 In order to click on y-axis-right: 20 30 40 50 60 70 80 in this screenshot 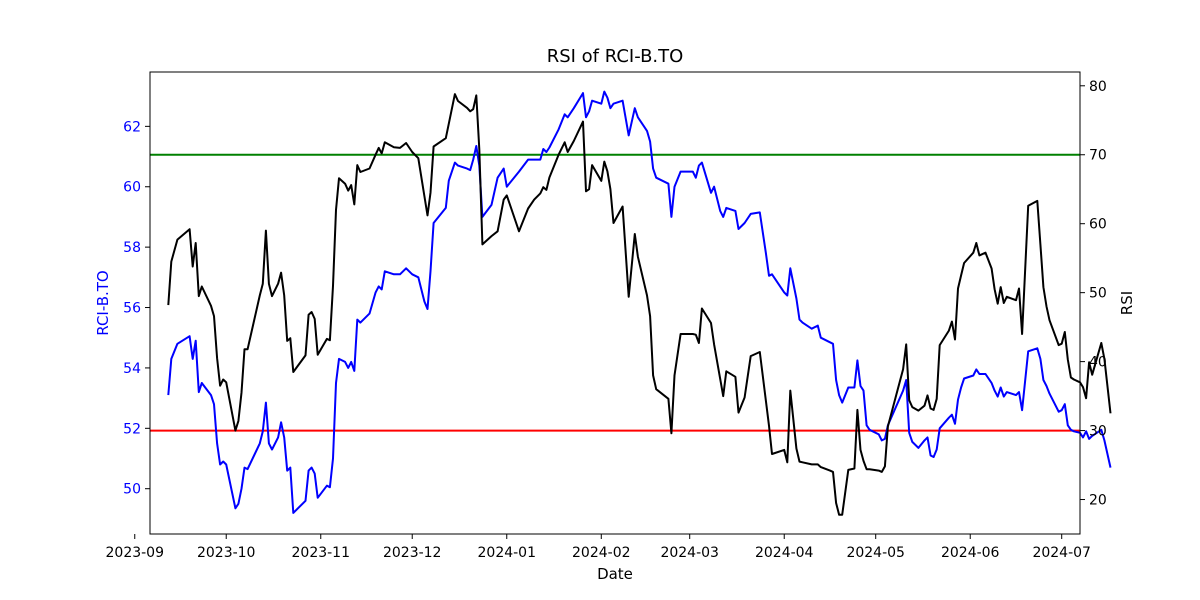, I will do `click(1093, 294)`.